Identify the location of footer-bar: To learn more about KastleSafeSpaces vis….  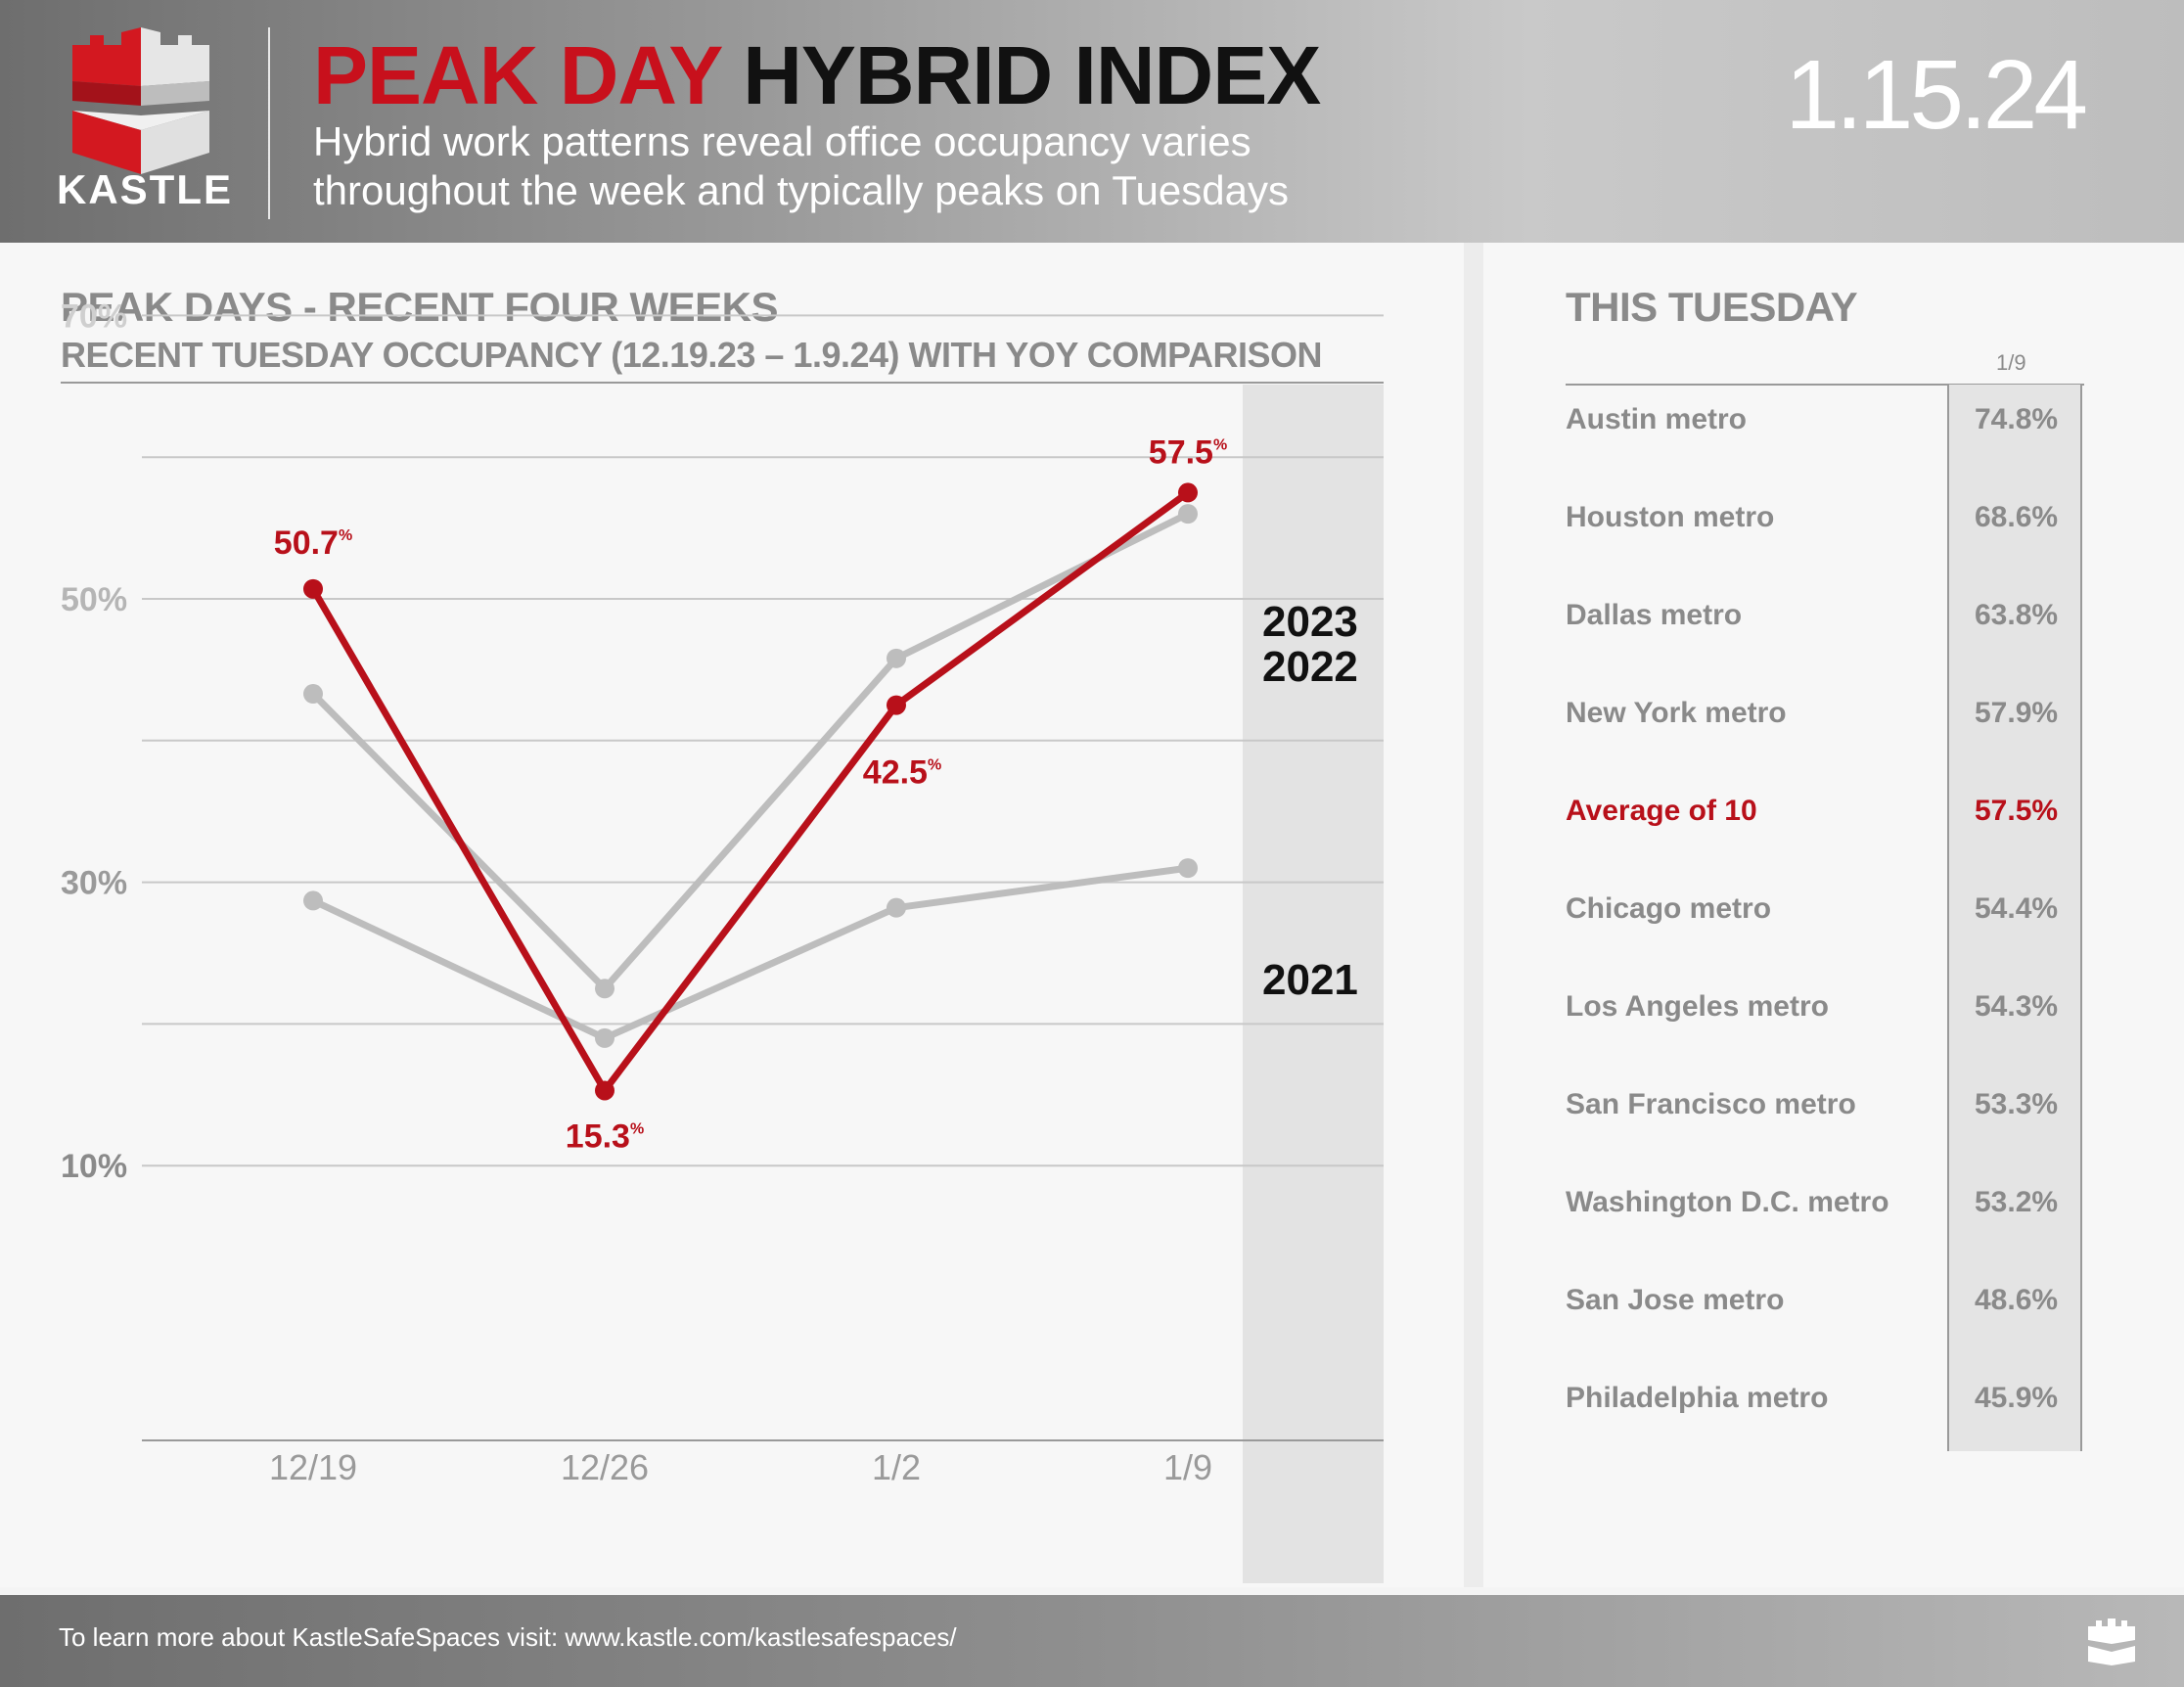
(1092, 1641).